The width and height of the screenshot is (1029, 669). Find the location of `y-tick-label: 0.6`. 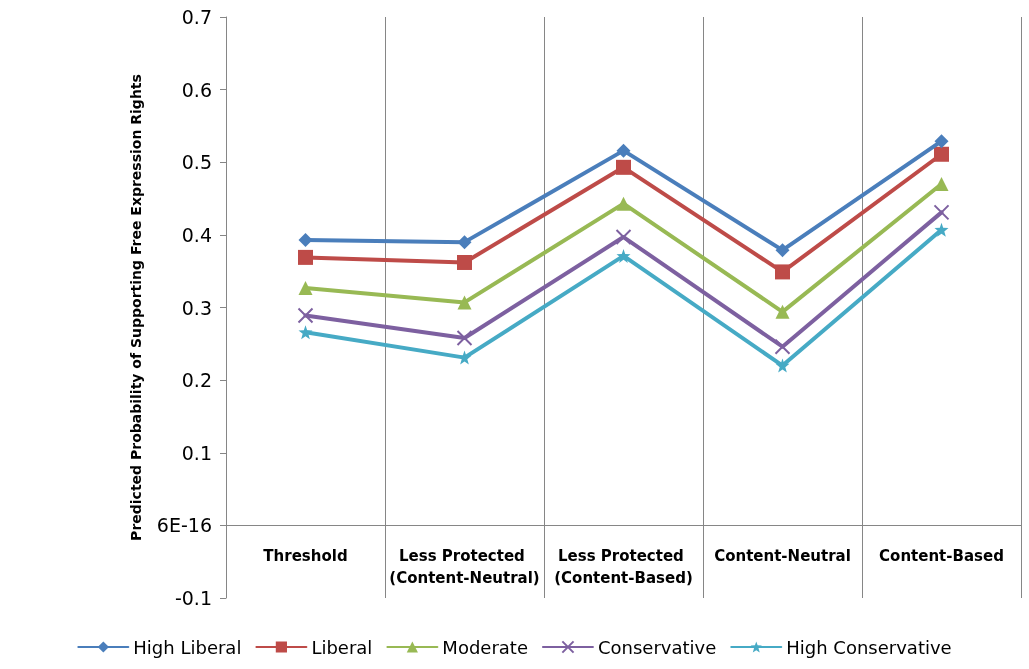

y-tick-label: 0.6 is located at coordinates (196, 89).